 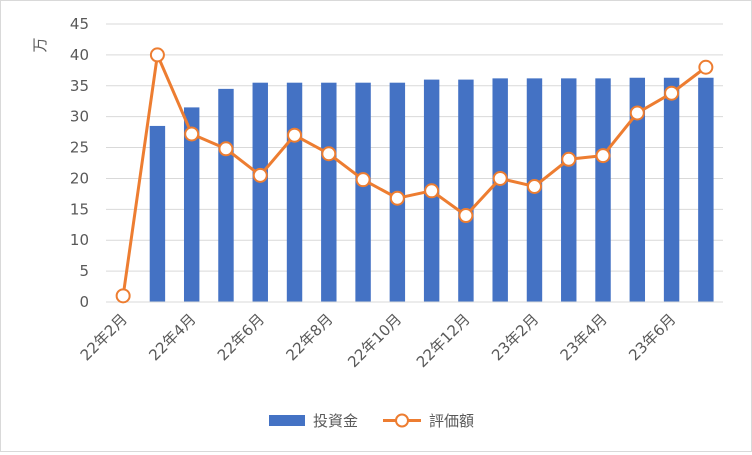 I want to click on x-tick-label: 22年2月, so click(x=104, y=337).